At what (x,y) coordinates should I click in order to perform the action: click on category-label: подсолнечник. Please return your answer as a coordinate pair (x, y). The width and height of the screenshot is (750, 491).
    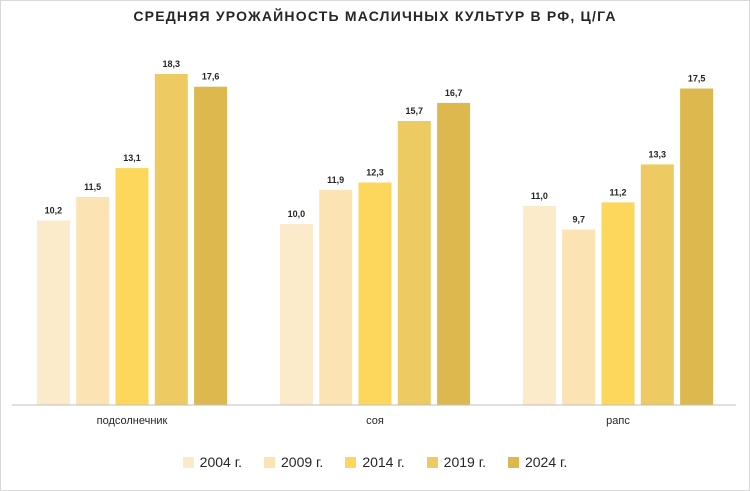
    Looking at the image, I should click on (132, 421).